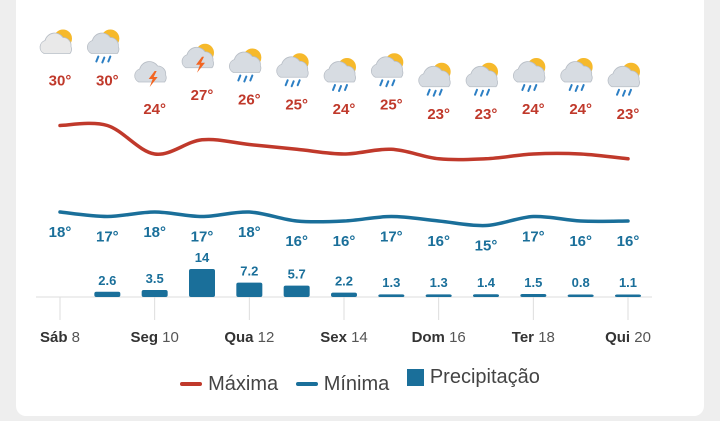 Image resolution: width=720 pixels, height=421 pixels. I want to click on legend-item-max: Máxima, so click(229, 384).